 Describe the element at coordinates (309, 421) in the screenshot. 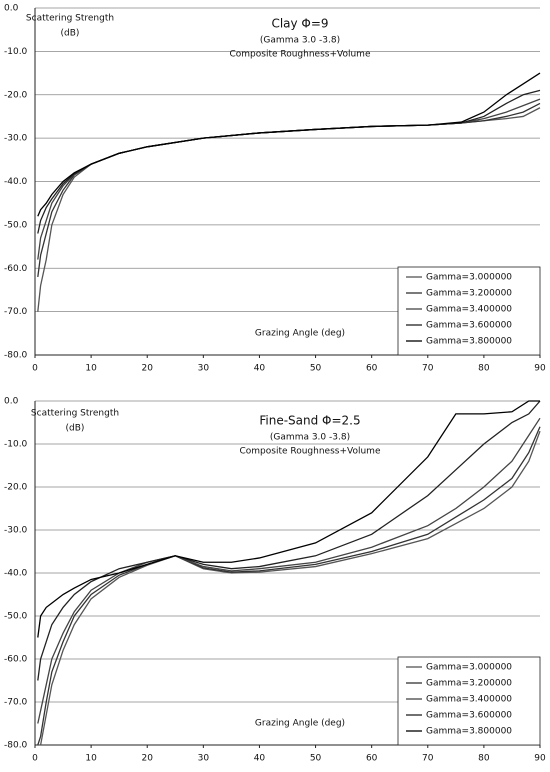

I see `chart-title: Fine-Sand Φ=2.5` at that location.